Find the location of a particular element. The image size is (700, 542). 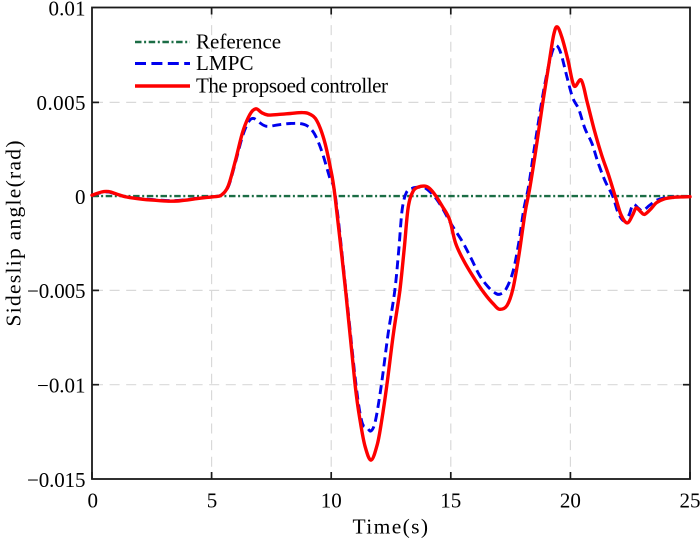

svg-text: 5 is located at coordinates (212, 501).